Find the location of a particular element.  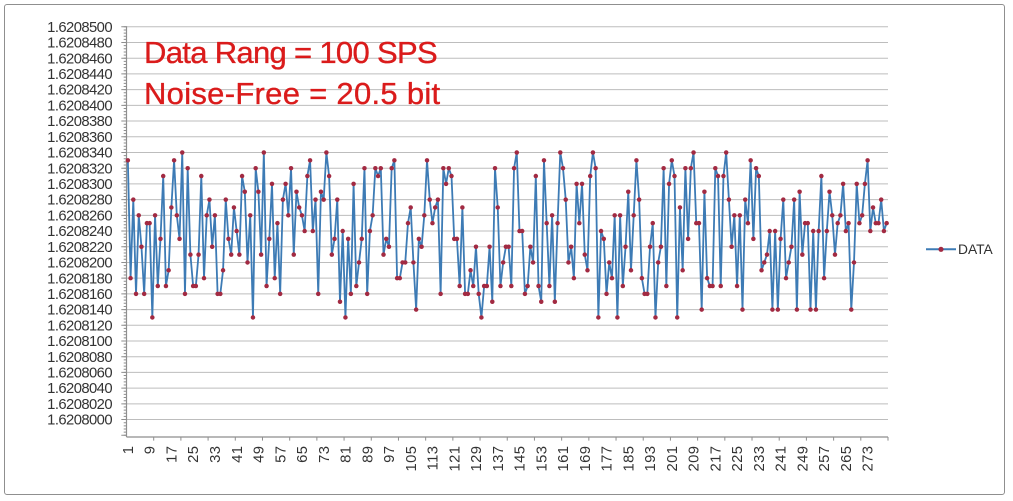

svg-text: 1.6208140 is located at coordinates (79, 311).